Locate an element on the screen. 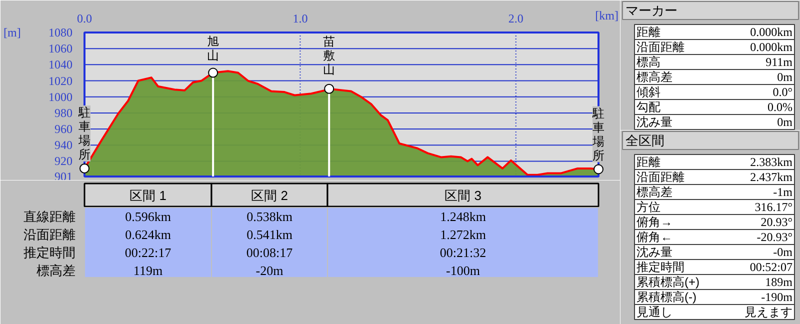  category-label: 区間 2 is located at coordinates (269, 195).